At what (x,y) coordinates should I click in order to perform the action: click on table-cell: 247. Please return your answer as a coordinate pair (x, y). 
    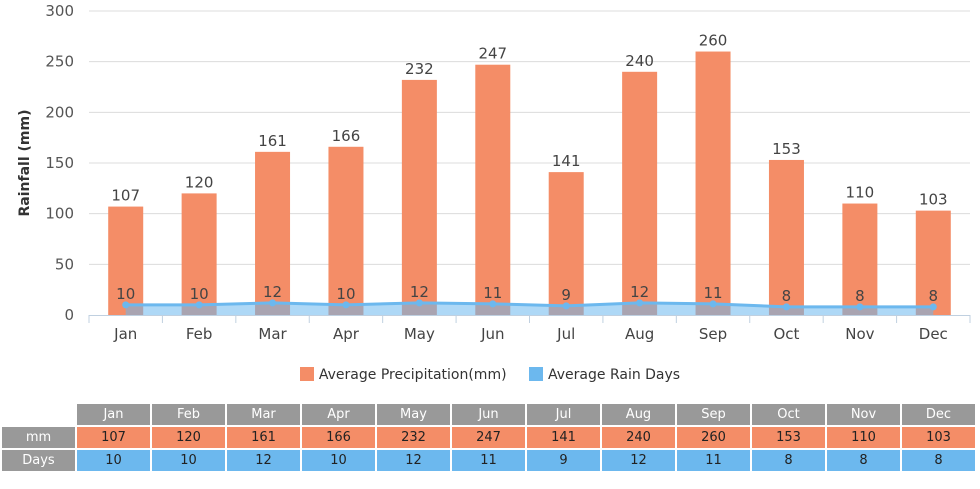
    Looking at the image, I should click on (488, 437).